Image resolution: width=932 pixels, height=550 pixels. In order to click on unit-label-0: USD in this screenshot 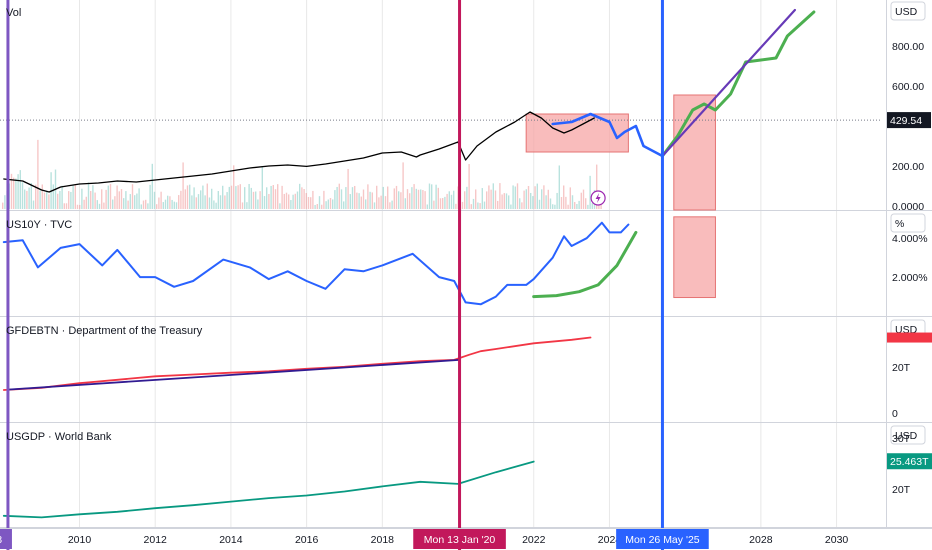, I will do `click(906, 12)`.